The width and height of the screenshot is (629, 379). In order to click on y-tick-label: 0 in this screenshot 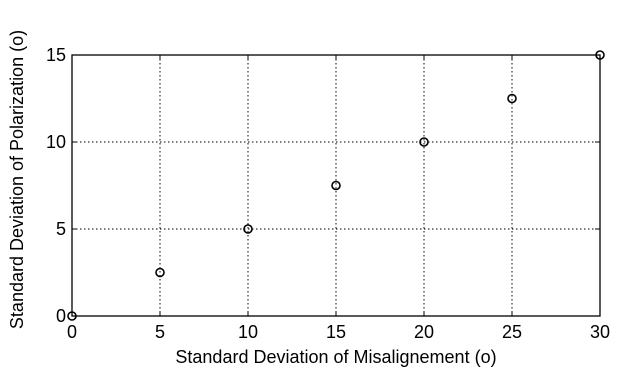, I will do `click(61, 316)`.